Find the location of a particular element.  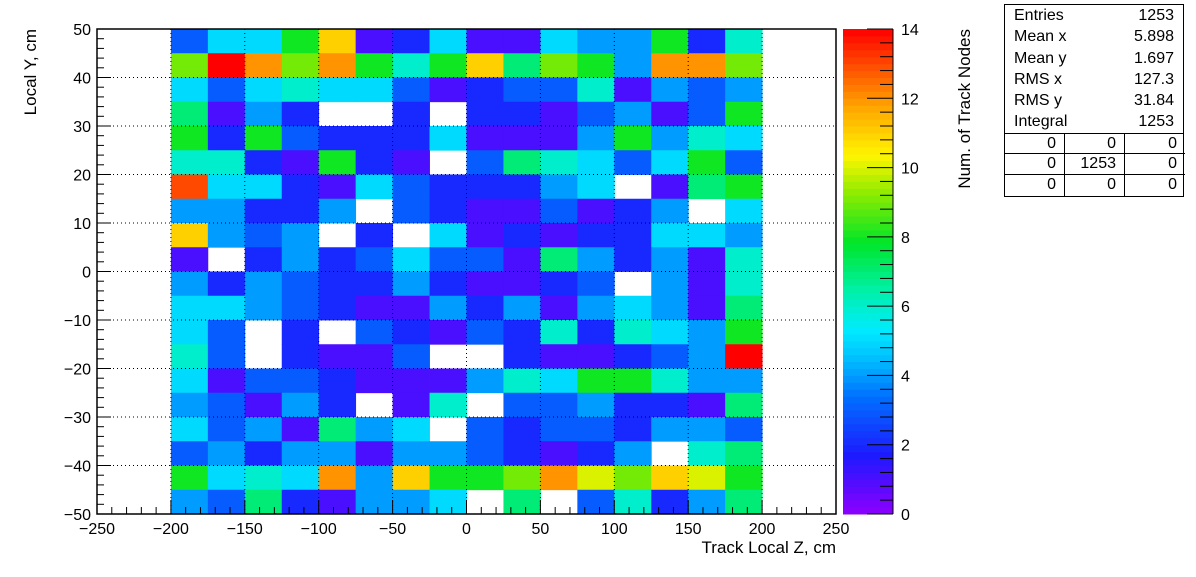

stats-row-mean-x: Mean x 5.898 is located at coordinates (1094, 36).